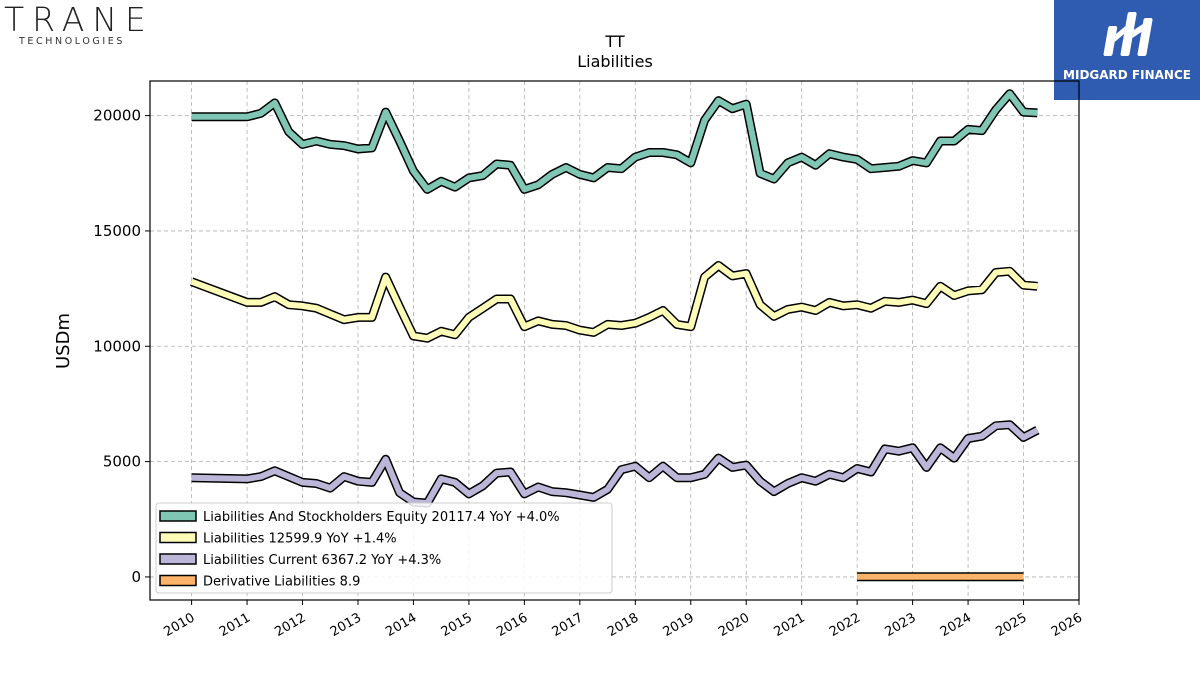  I want to click on x-tick-label: 2026, so click(1067, 625).